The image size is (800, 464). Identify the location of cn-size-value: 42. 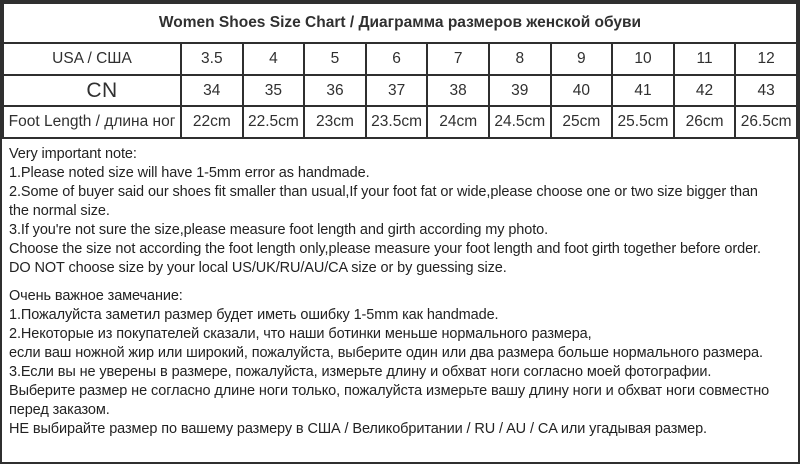
(704, 90).